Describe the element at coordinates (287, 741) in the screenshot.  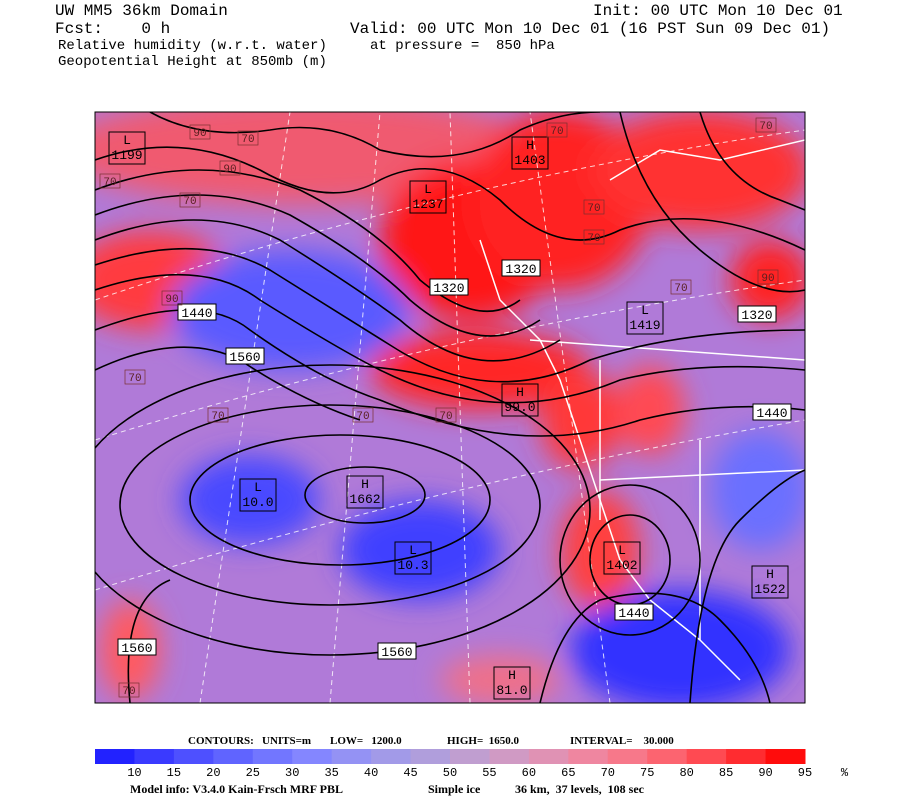
I see `contour-units: UNITS=m` at that location.